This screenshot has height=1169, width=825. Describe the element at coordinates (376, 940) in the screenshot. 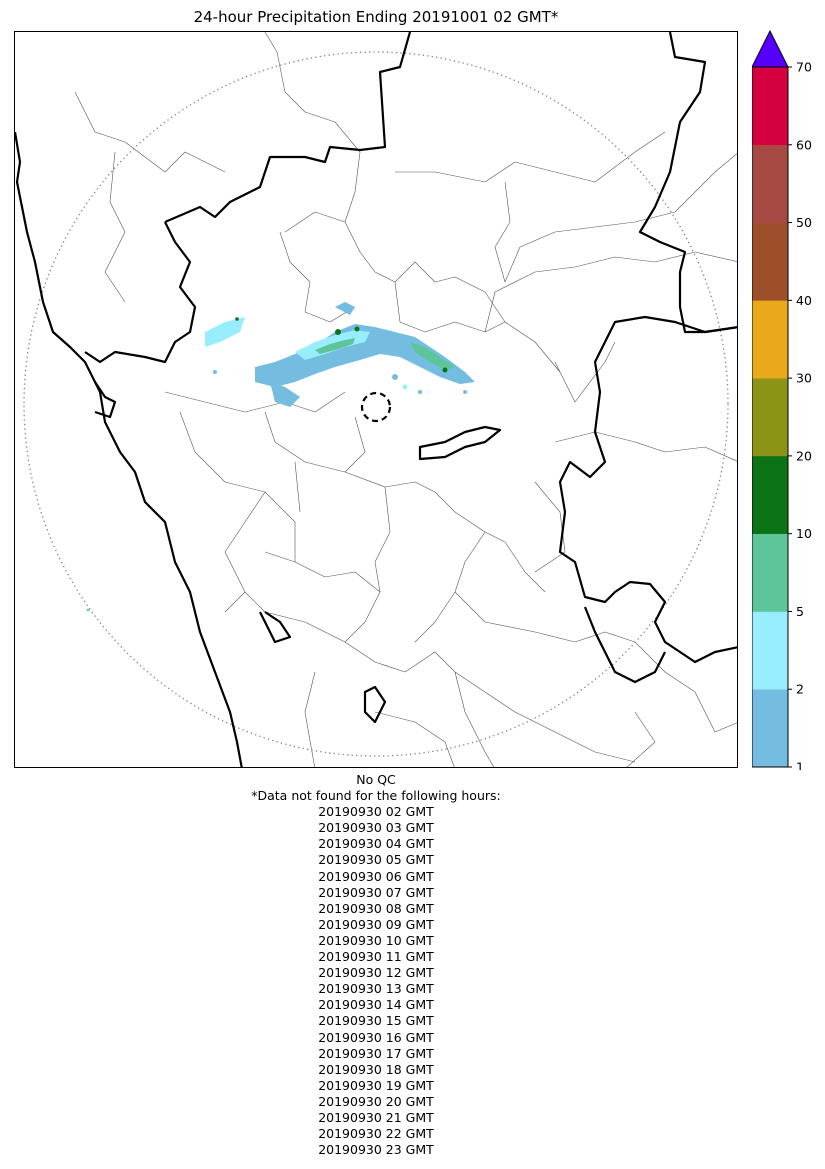

I see `missing-hour-item: 20190930 10 GMT` at that location.